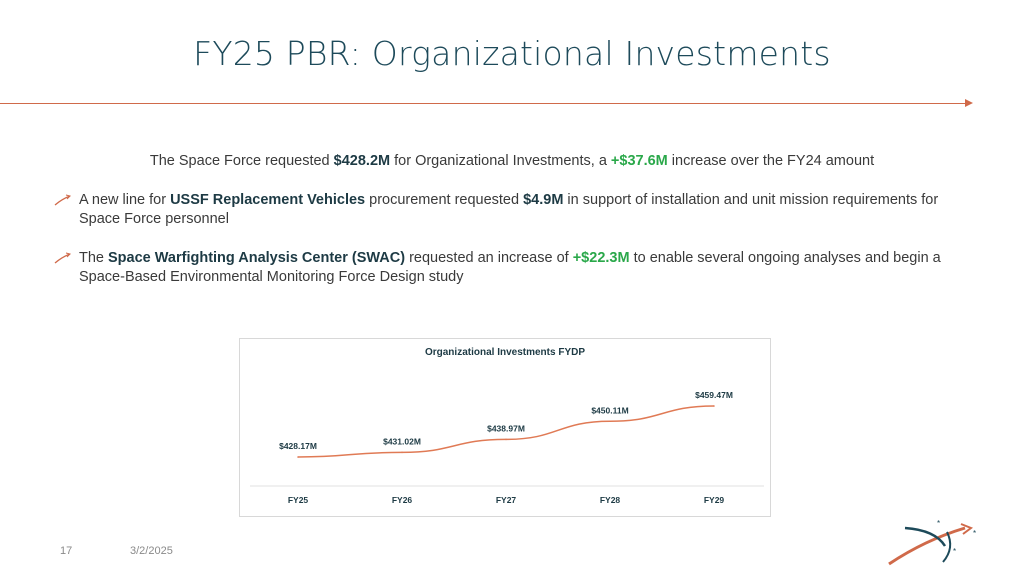 Image resolution: width=1024 pixels, height=576 pixels. I want to click on x-tick-label: FY29, so click(714, 500).